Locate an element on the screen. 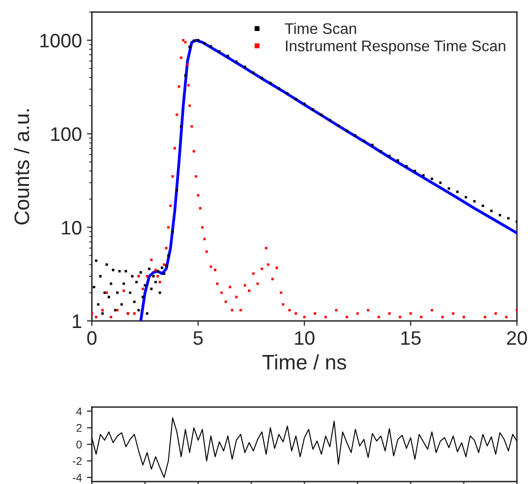 The width and height of the screenshot is (528, 484). y-tick-label: -2 is located at coordinates (77, 461).